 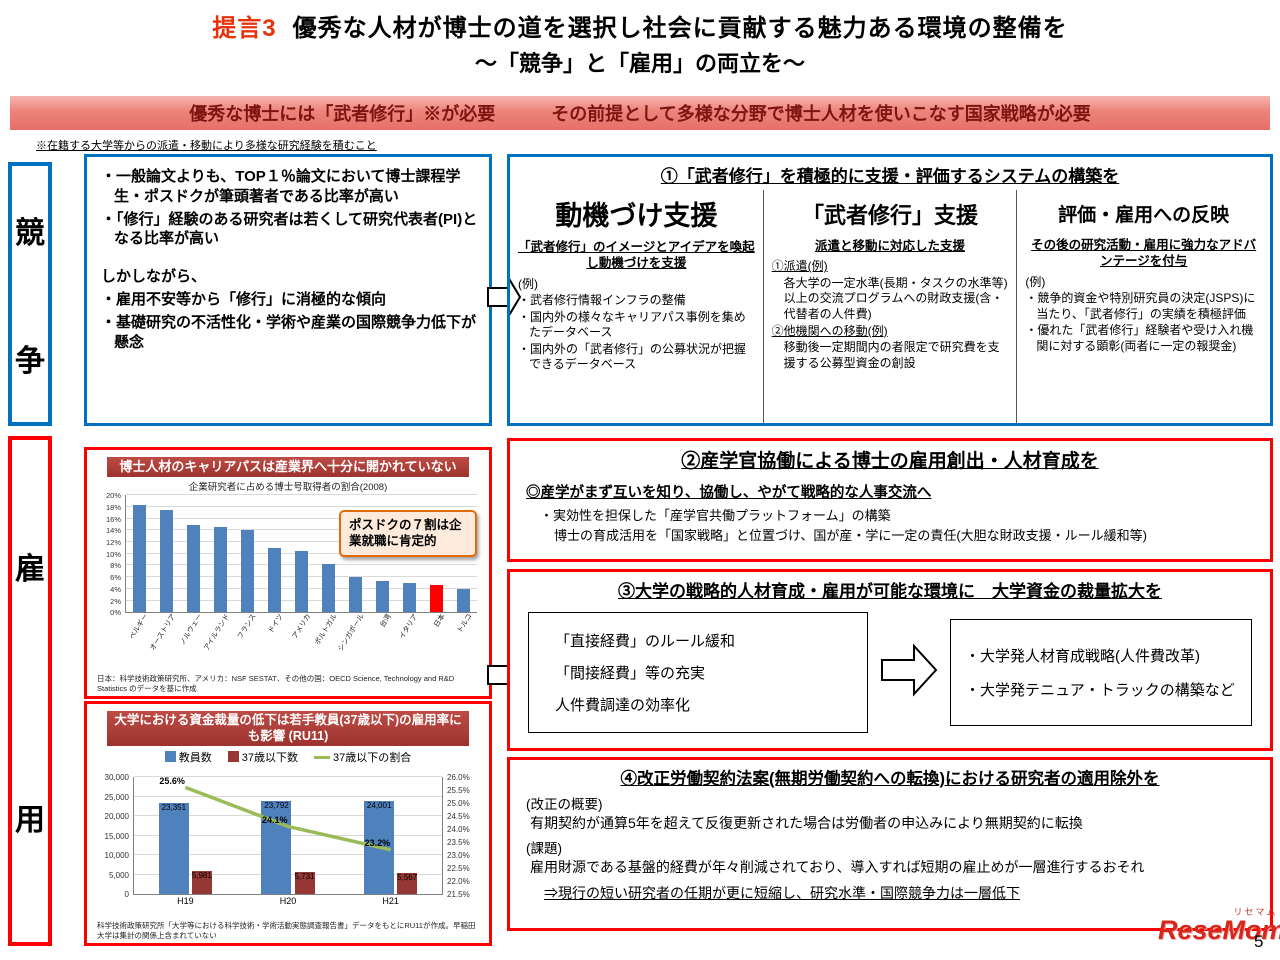 I want to click on bar-column: 23,351, so click(x=173, y=836).